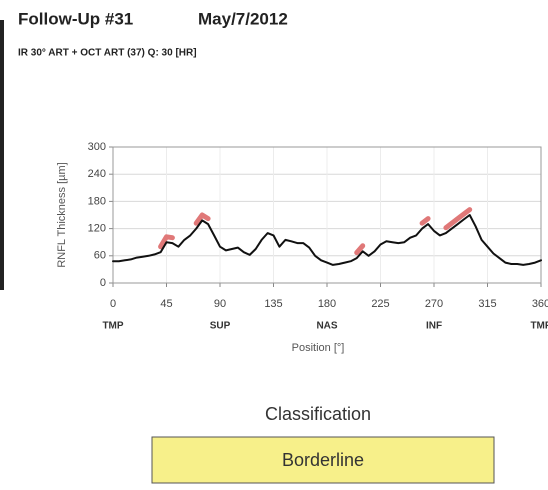 Image resolution: width=548 pixels, height=490 pixels. What do you see at coordinates (487, 304) in the screenshot?
I see `x-tick-label: 315` at bounding box center [487, 304].